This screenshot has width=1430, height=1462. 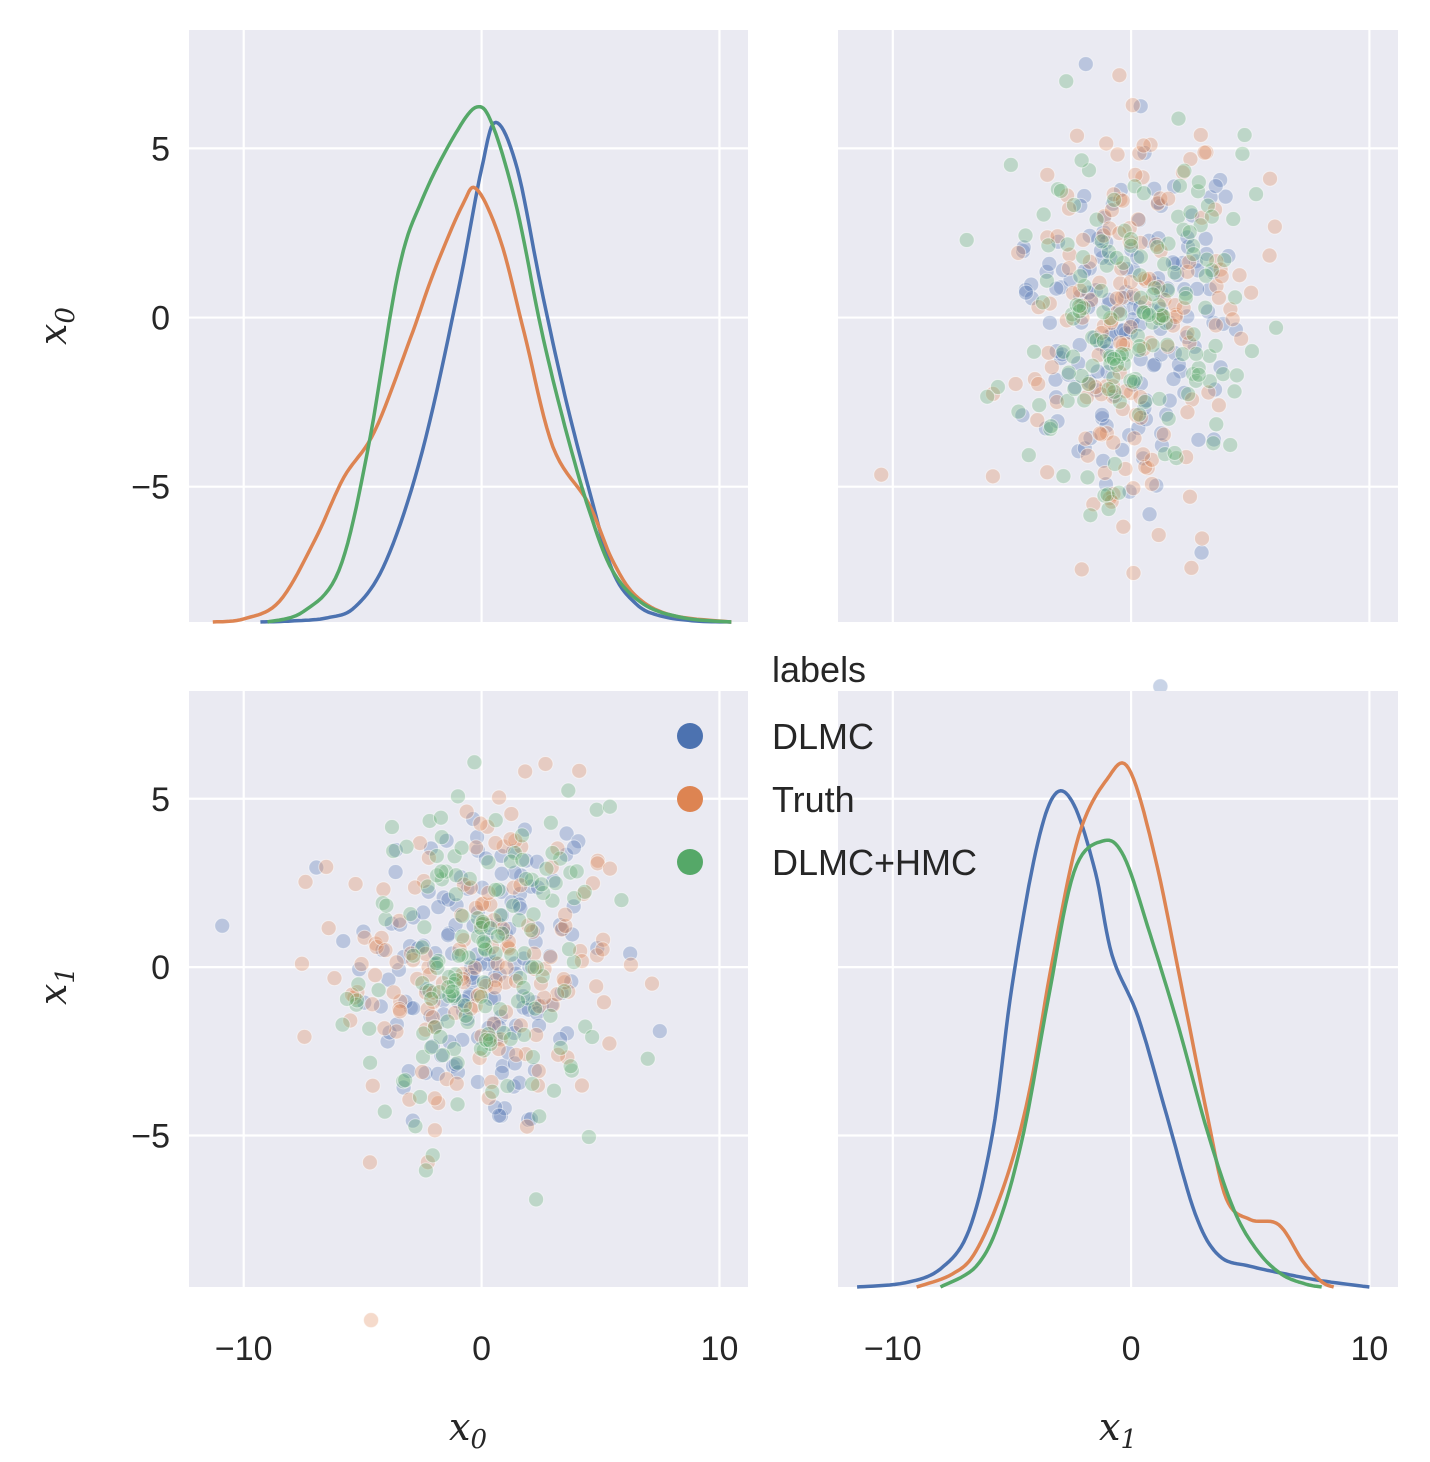 What do you see at coordinates (472, 404) in the screenshot?
I see `kde-curve-truth` at bounding box center [472, 404].